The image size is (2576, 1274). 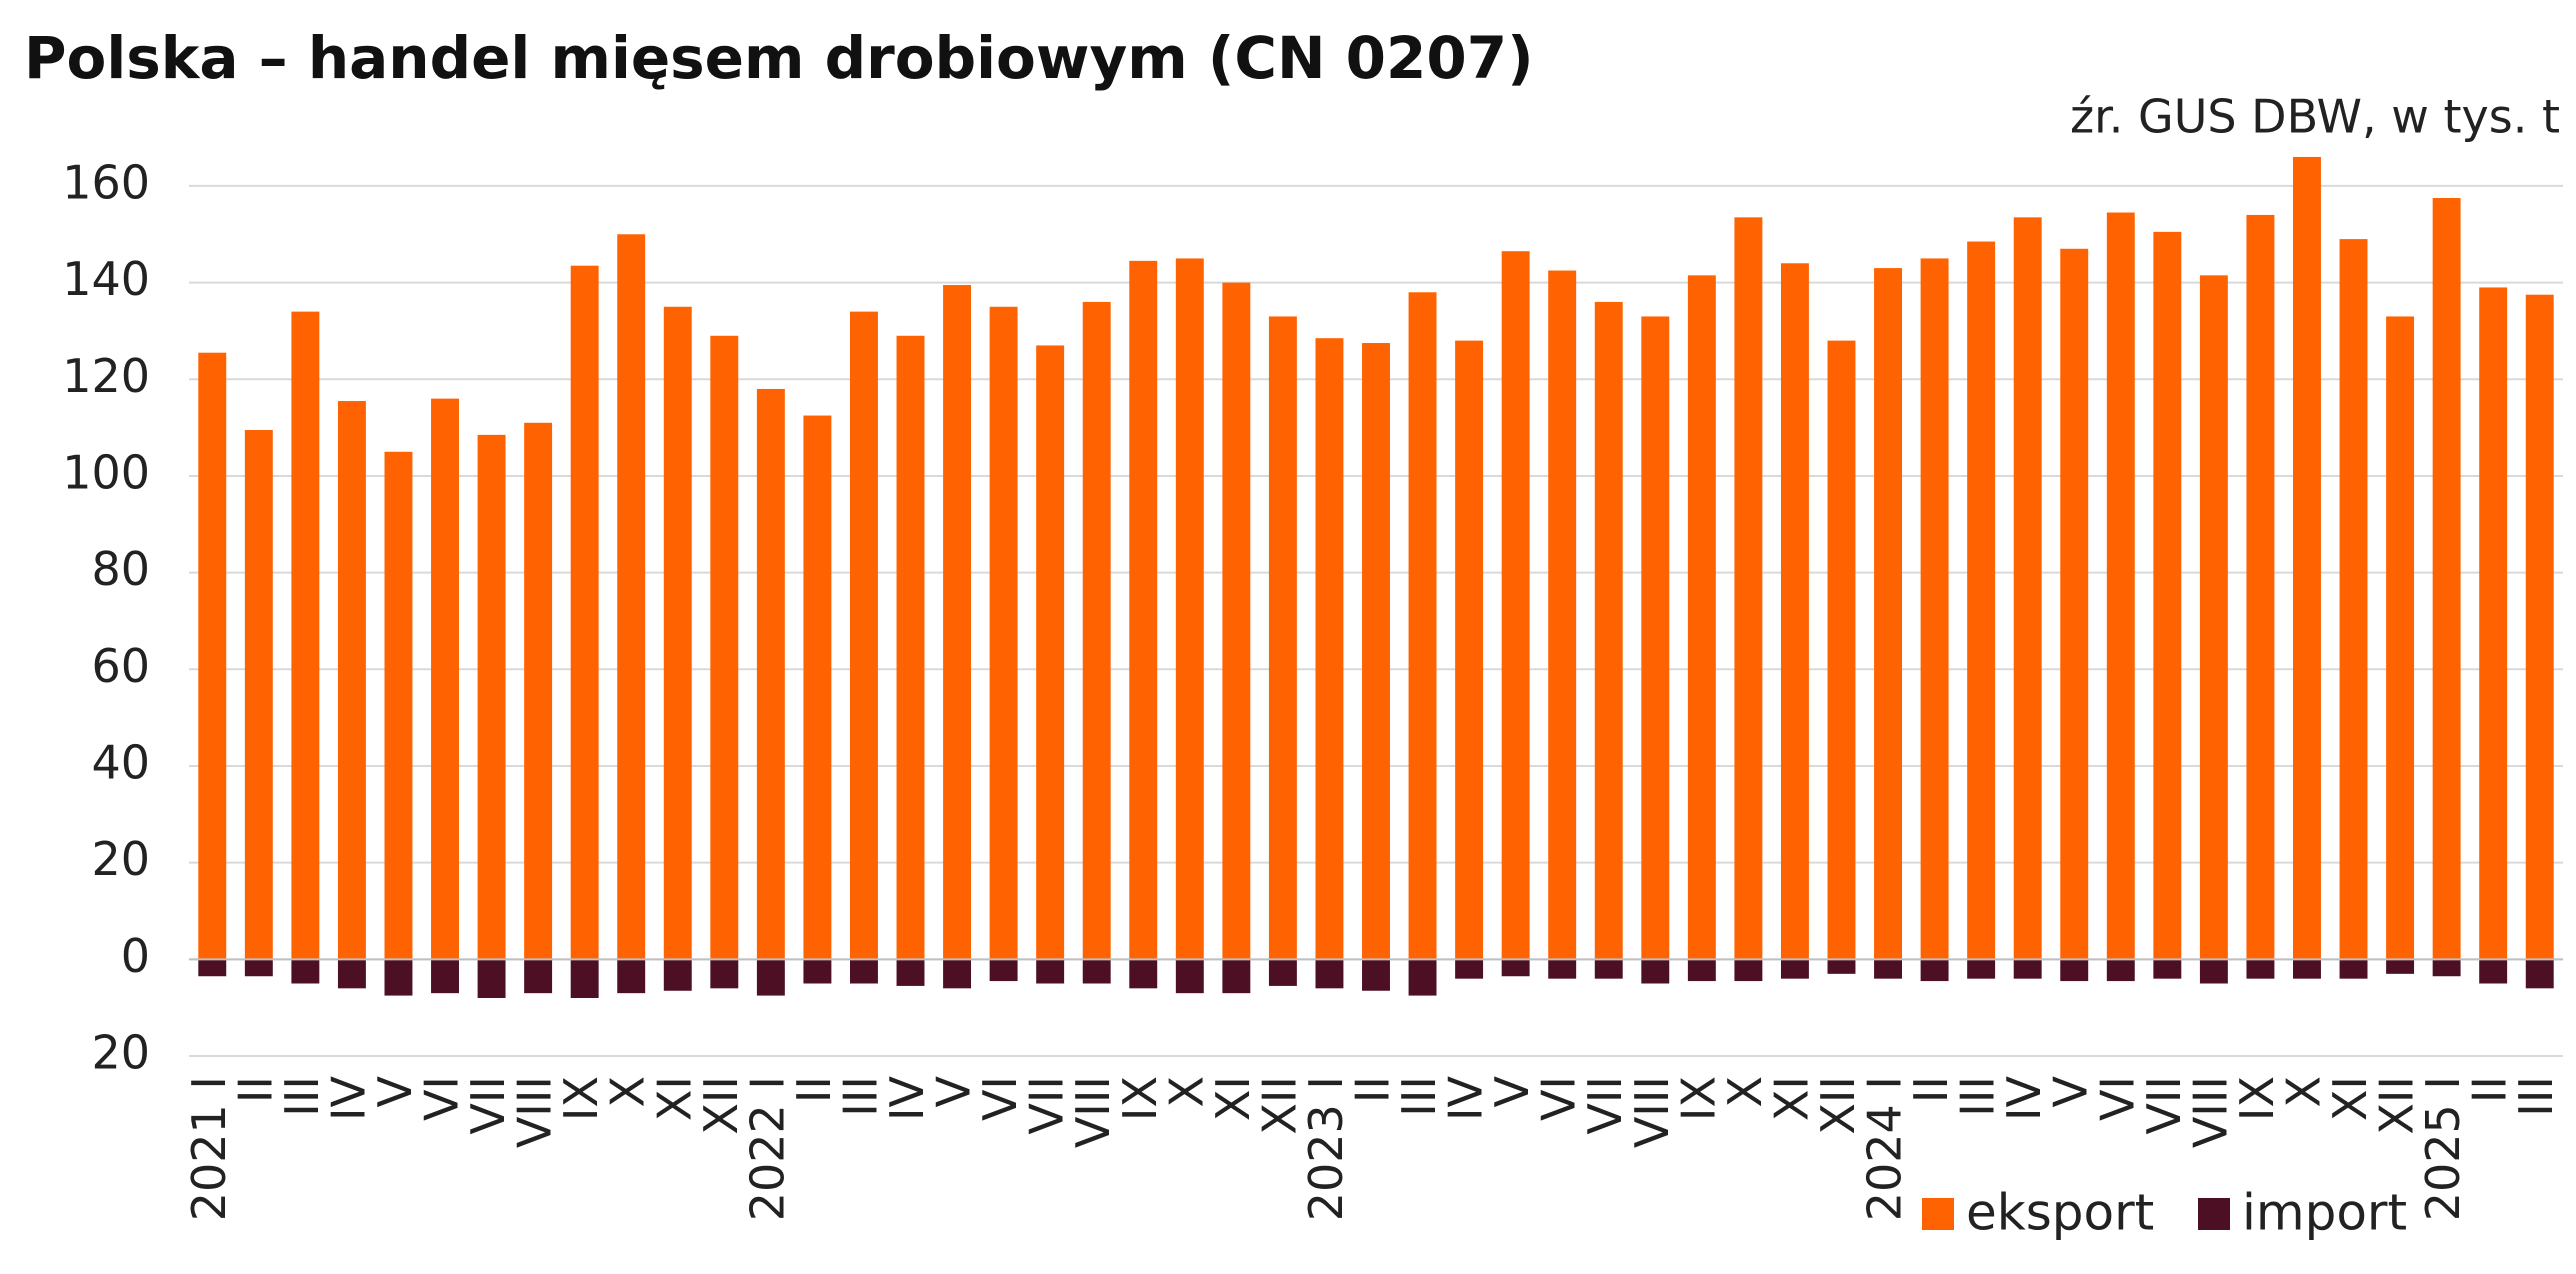 I want to click on x-tick-label: 2023 I, so click(x=1326, y=1148).